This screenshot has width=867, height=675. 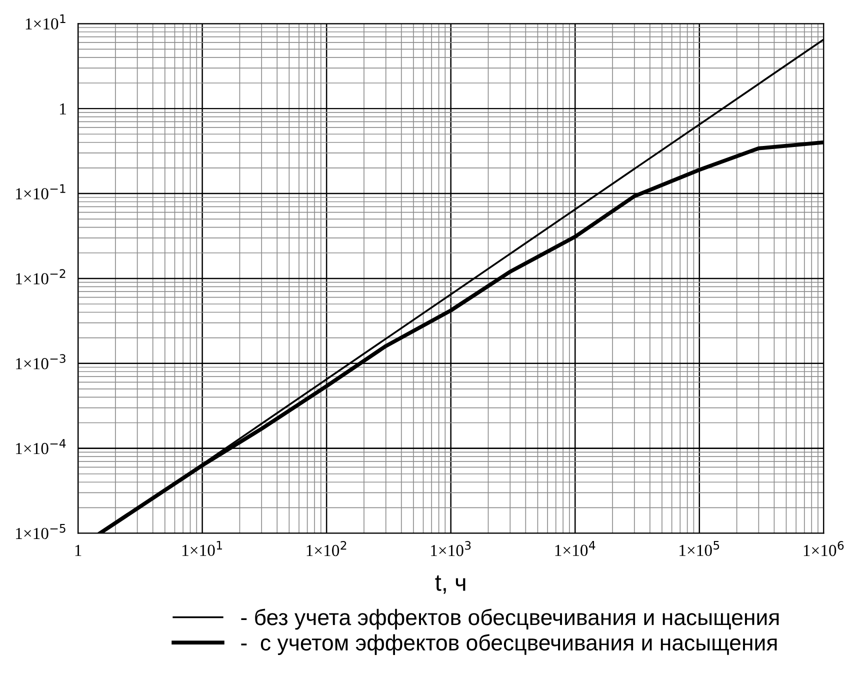 I want to click on x-tick-label: 1, so click(x=78, y=550).